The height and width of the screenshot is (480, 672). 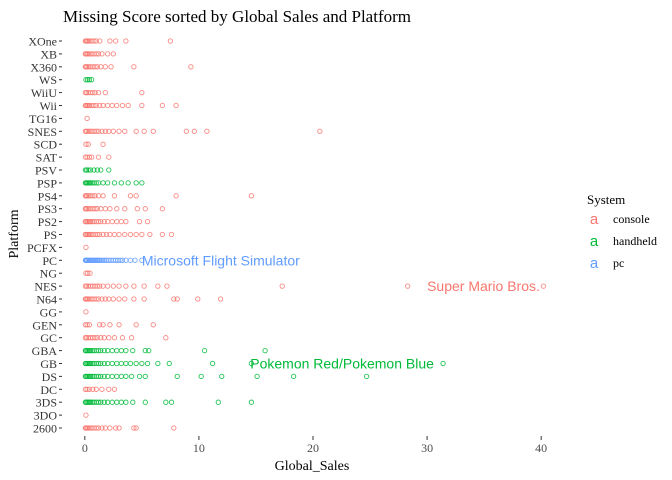 What do you see at coordinates (541, 448) in the screenshot?
I see `x-tick-label: 40` at bounding box center [541, 448].